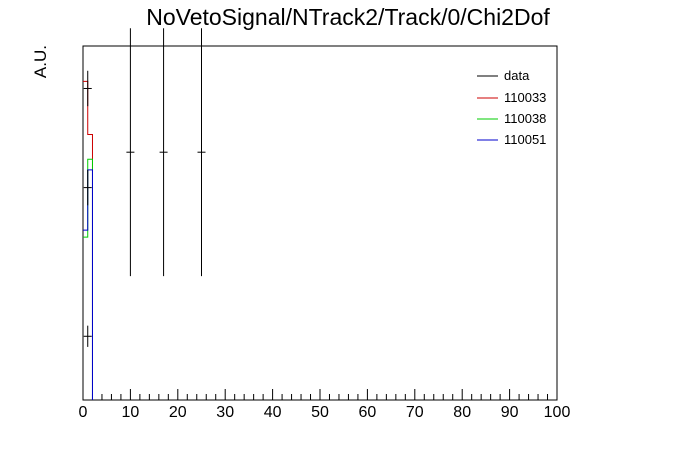  I want to click on legend-label: 110051, so click(525, 139).